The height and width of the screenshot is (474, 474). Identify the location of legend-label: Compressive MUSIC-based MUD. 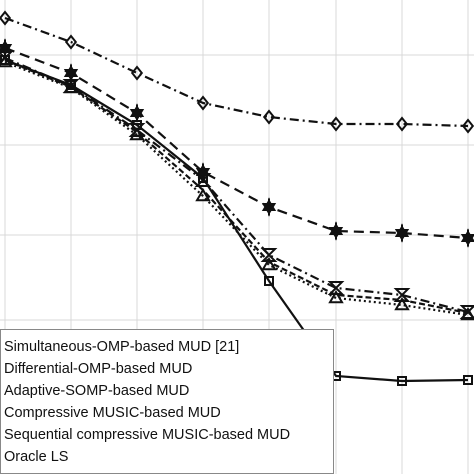
(112, 413).